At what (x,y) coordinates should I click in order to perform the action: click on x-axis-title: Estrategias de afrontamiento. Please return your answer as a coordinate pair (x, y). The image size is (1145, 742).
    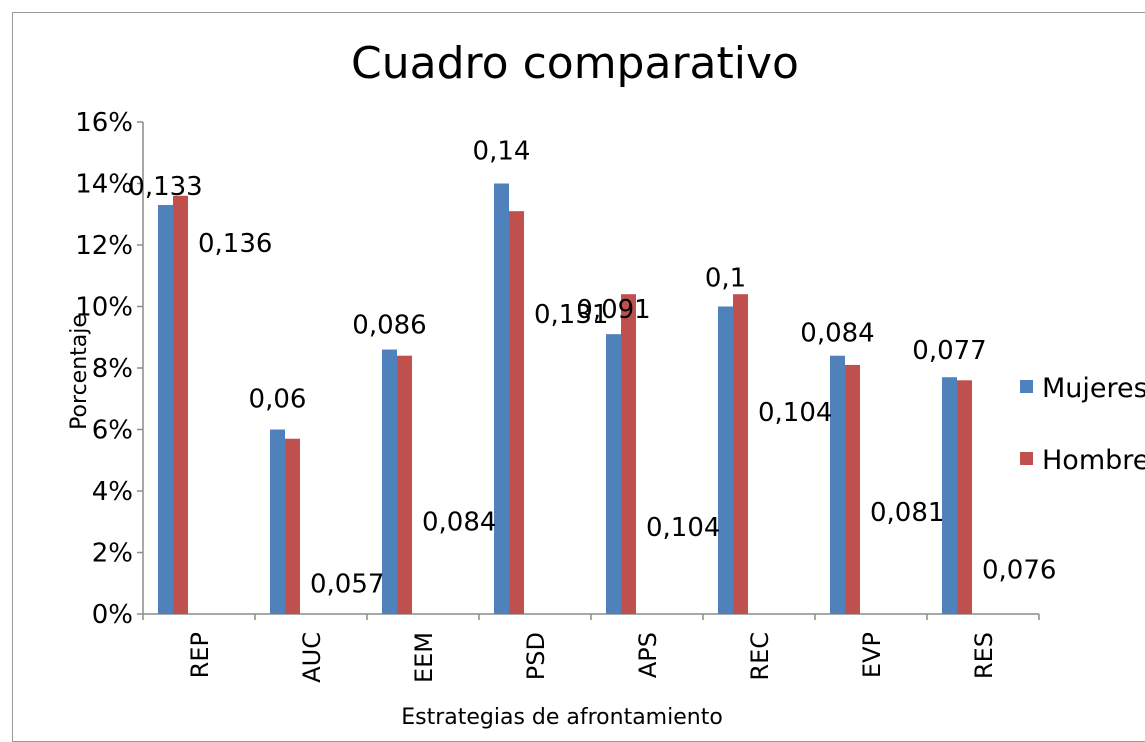
    Looking at the image, I should click on (562, 717).